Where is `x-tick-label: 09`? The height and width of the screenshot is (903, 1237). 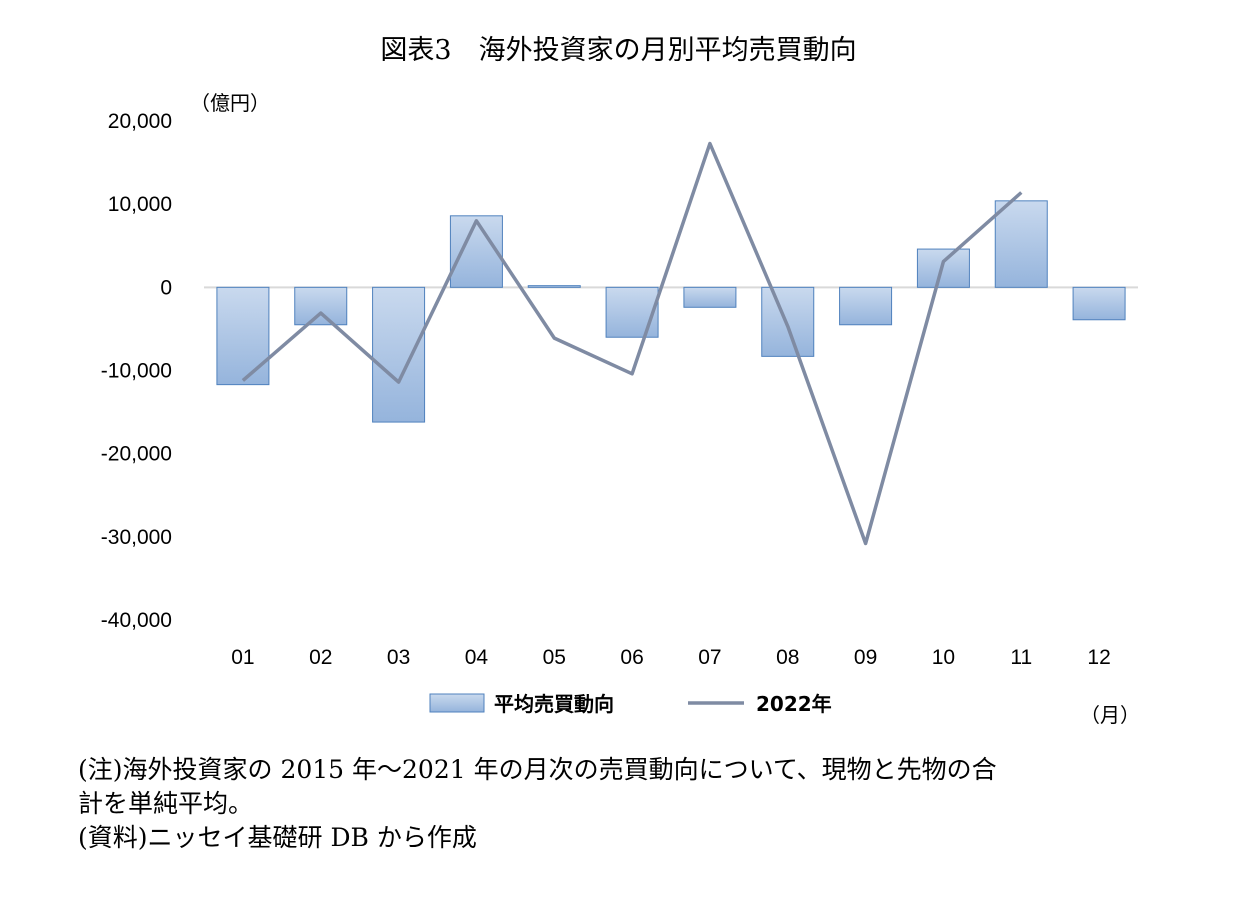
x-tick-label: 09 is located at coordinates (865, 657).